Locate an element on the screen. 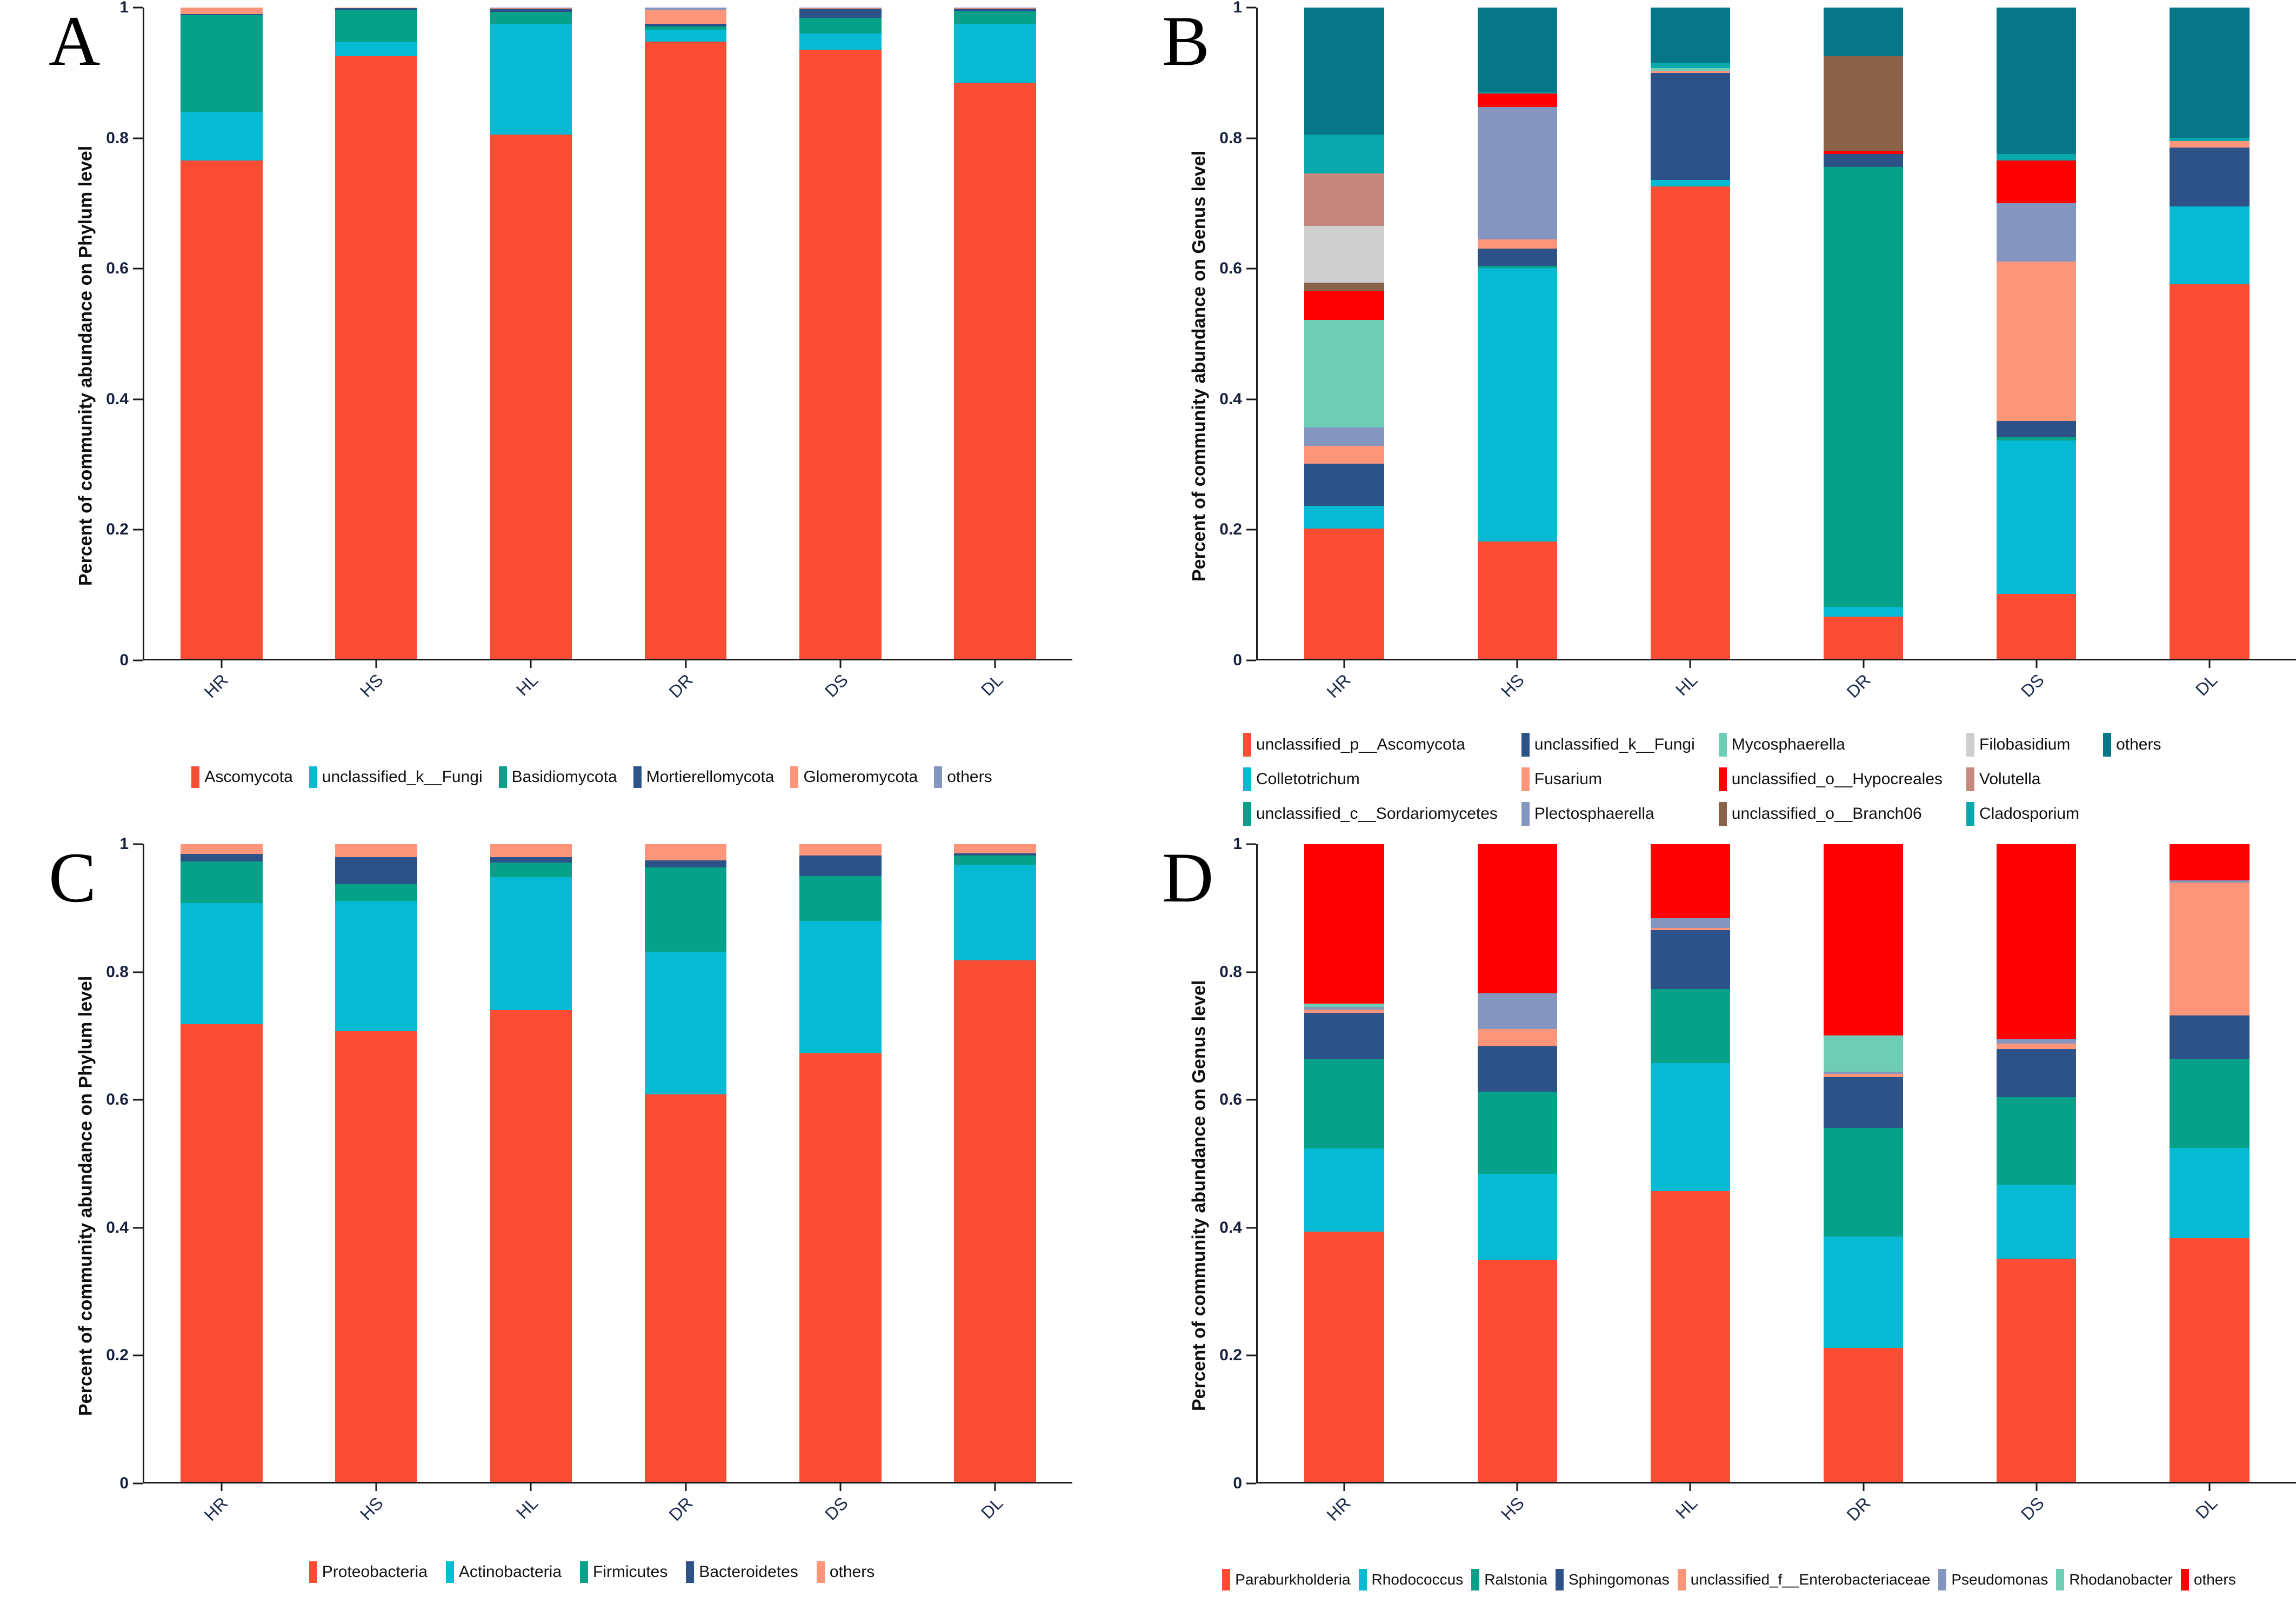 The image size is (2296, 1604). y-tick-label: 0.6 is located at coordinates (1230, 268).